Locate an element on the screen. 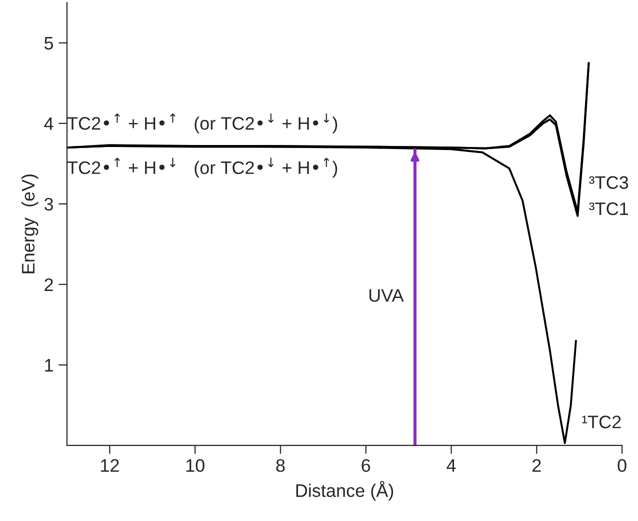  x-tick-label: 12 is located at coordinates (110, 465).